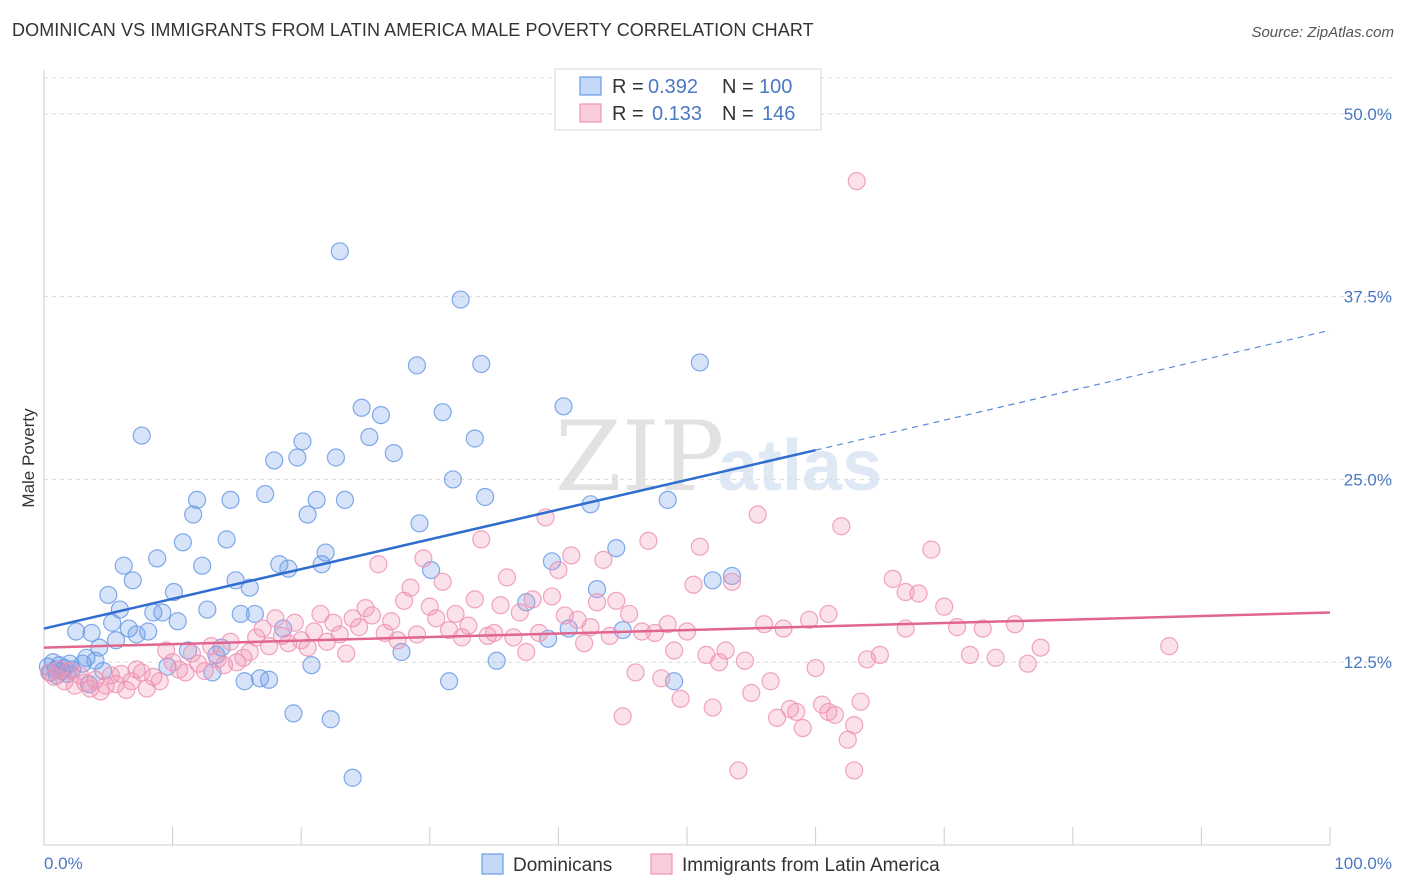 The image size is (1406, 892). What do you see at coordinates (628, 87) in the screenshot?
I see `legend-r-label-0: R =` at bounding box center [628, 87].